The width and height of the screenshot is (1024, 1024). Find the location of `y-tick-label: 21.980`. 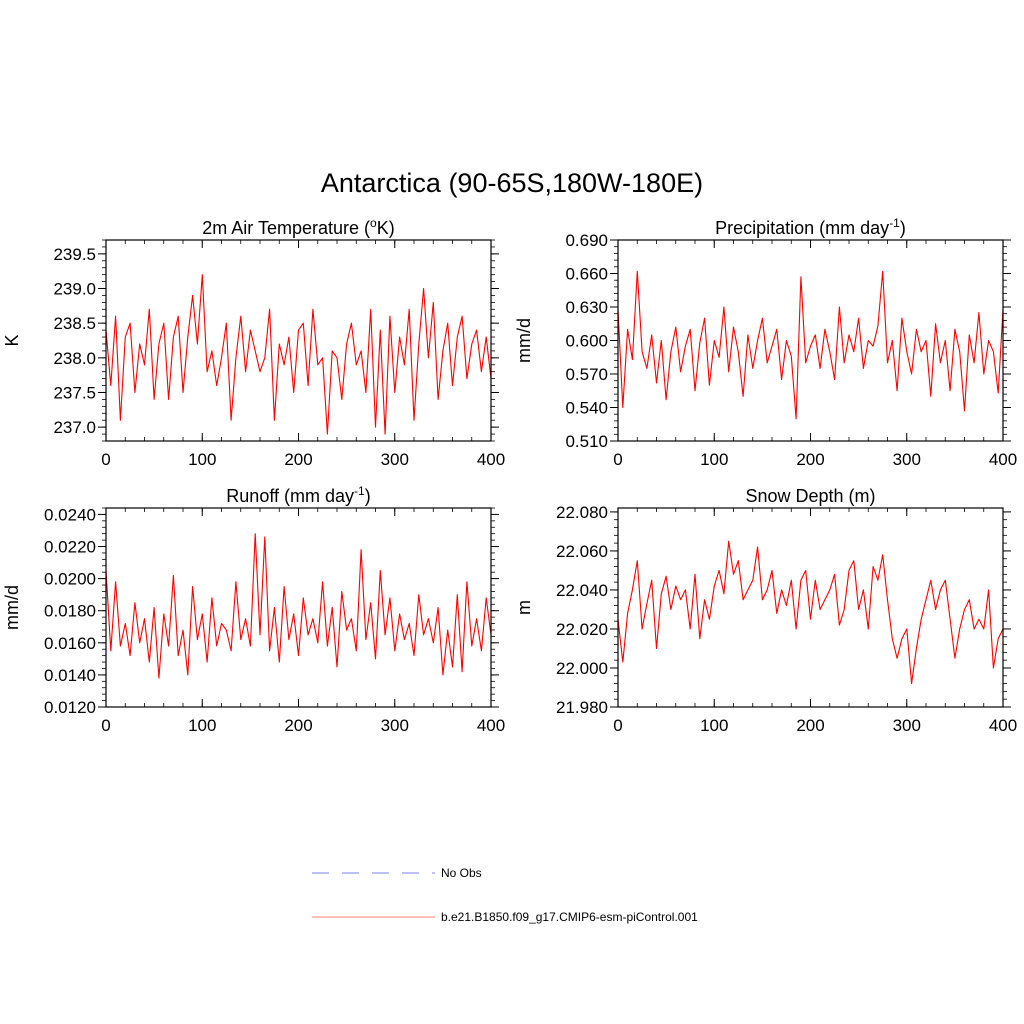

y-tick-label: 21.980 is located at coordinates (582, 707).